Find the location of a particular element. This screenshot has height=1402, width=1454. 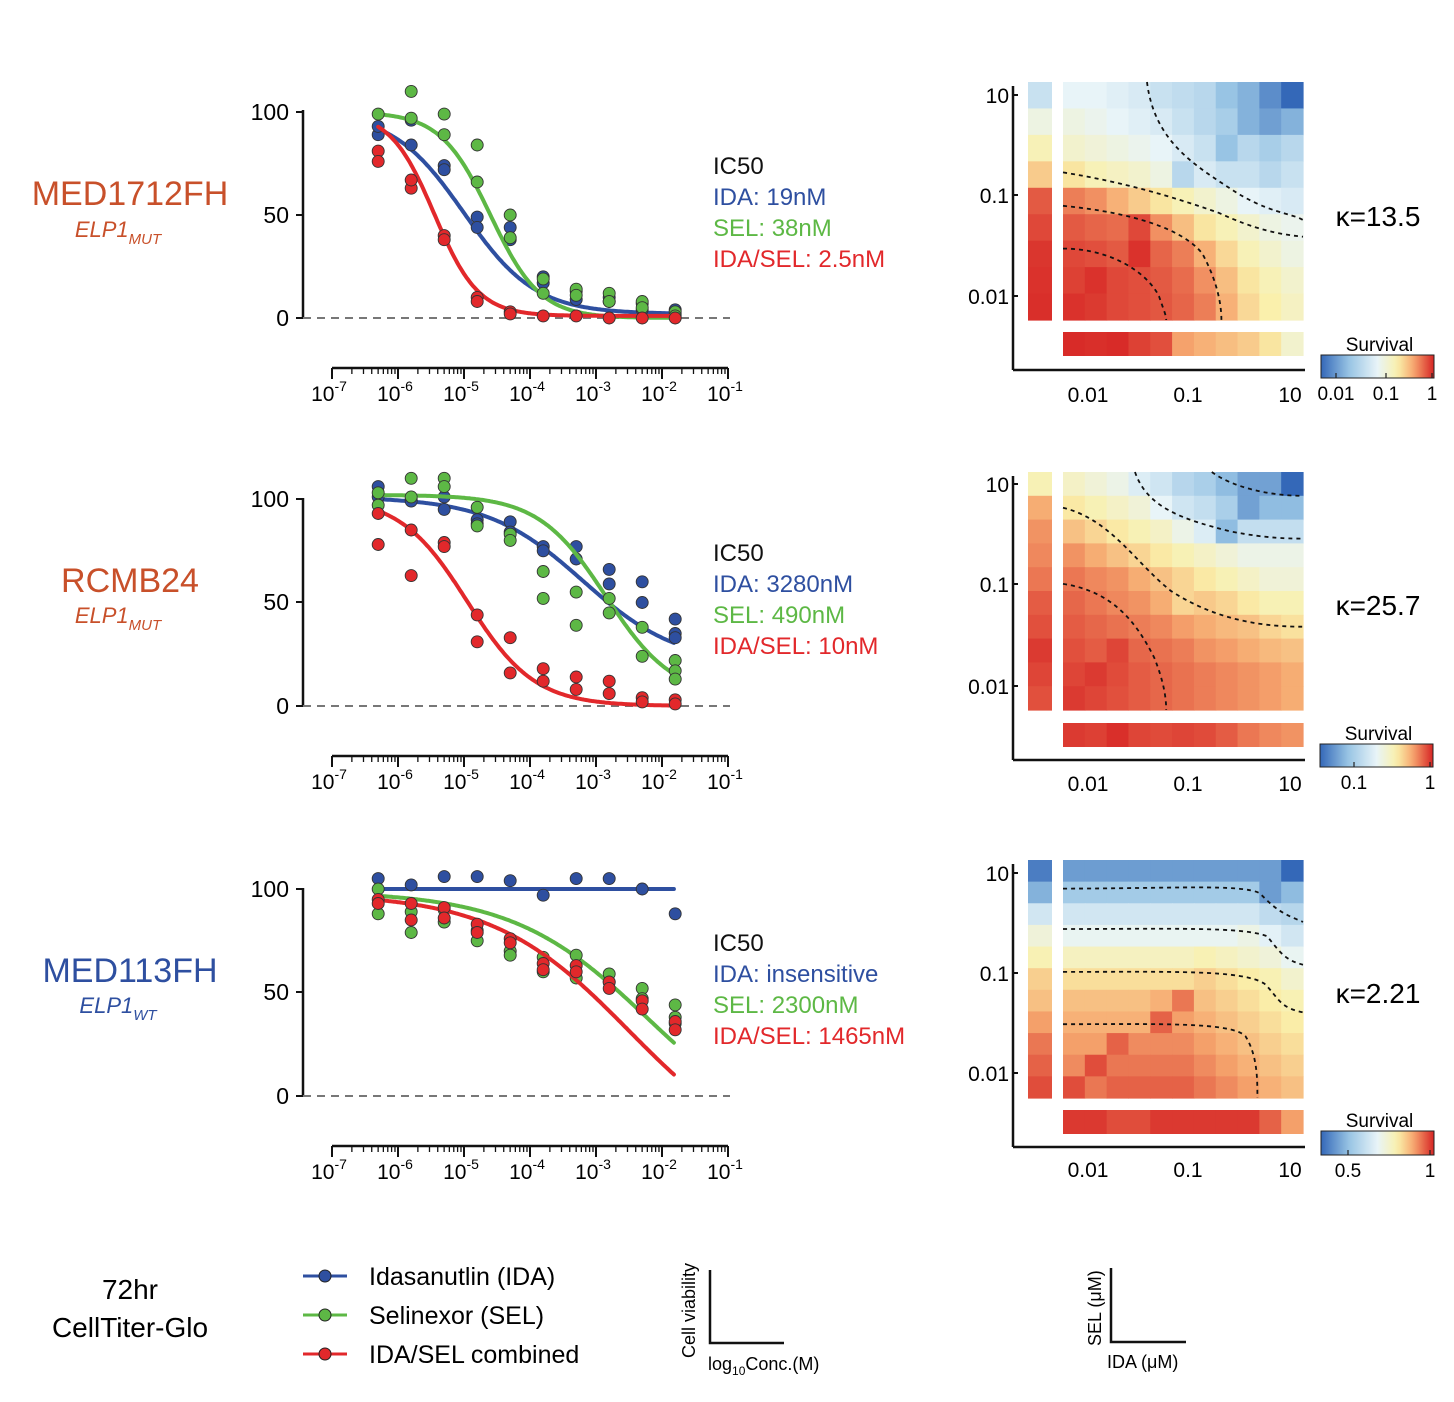

fit-curve-combo is located at coordinates (526, 608).